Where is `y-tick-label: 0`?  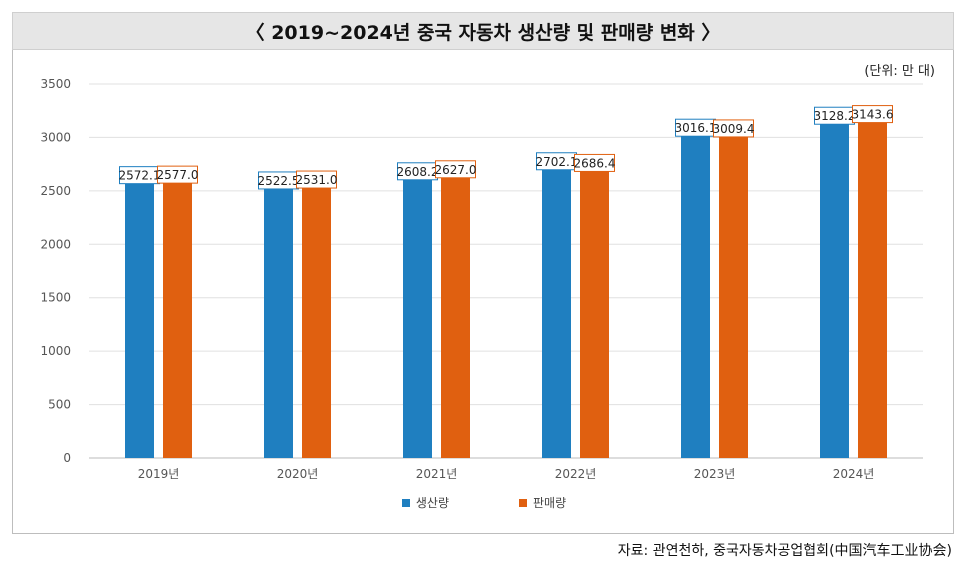
y-tick-label: 0 is located at coordinates (67, 458).